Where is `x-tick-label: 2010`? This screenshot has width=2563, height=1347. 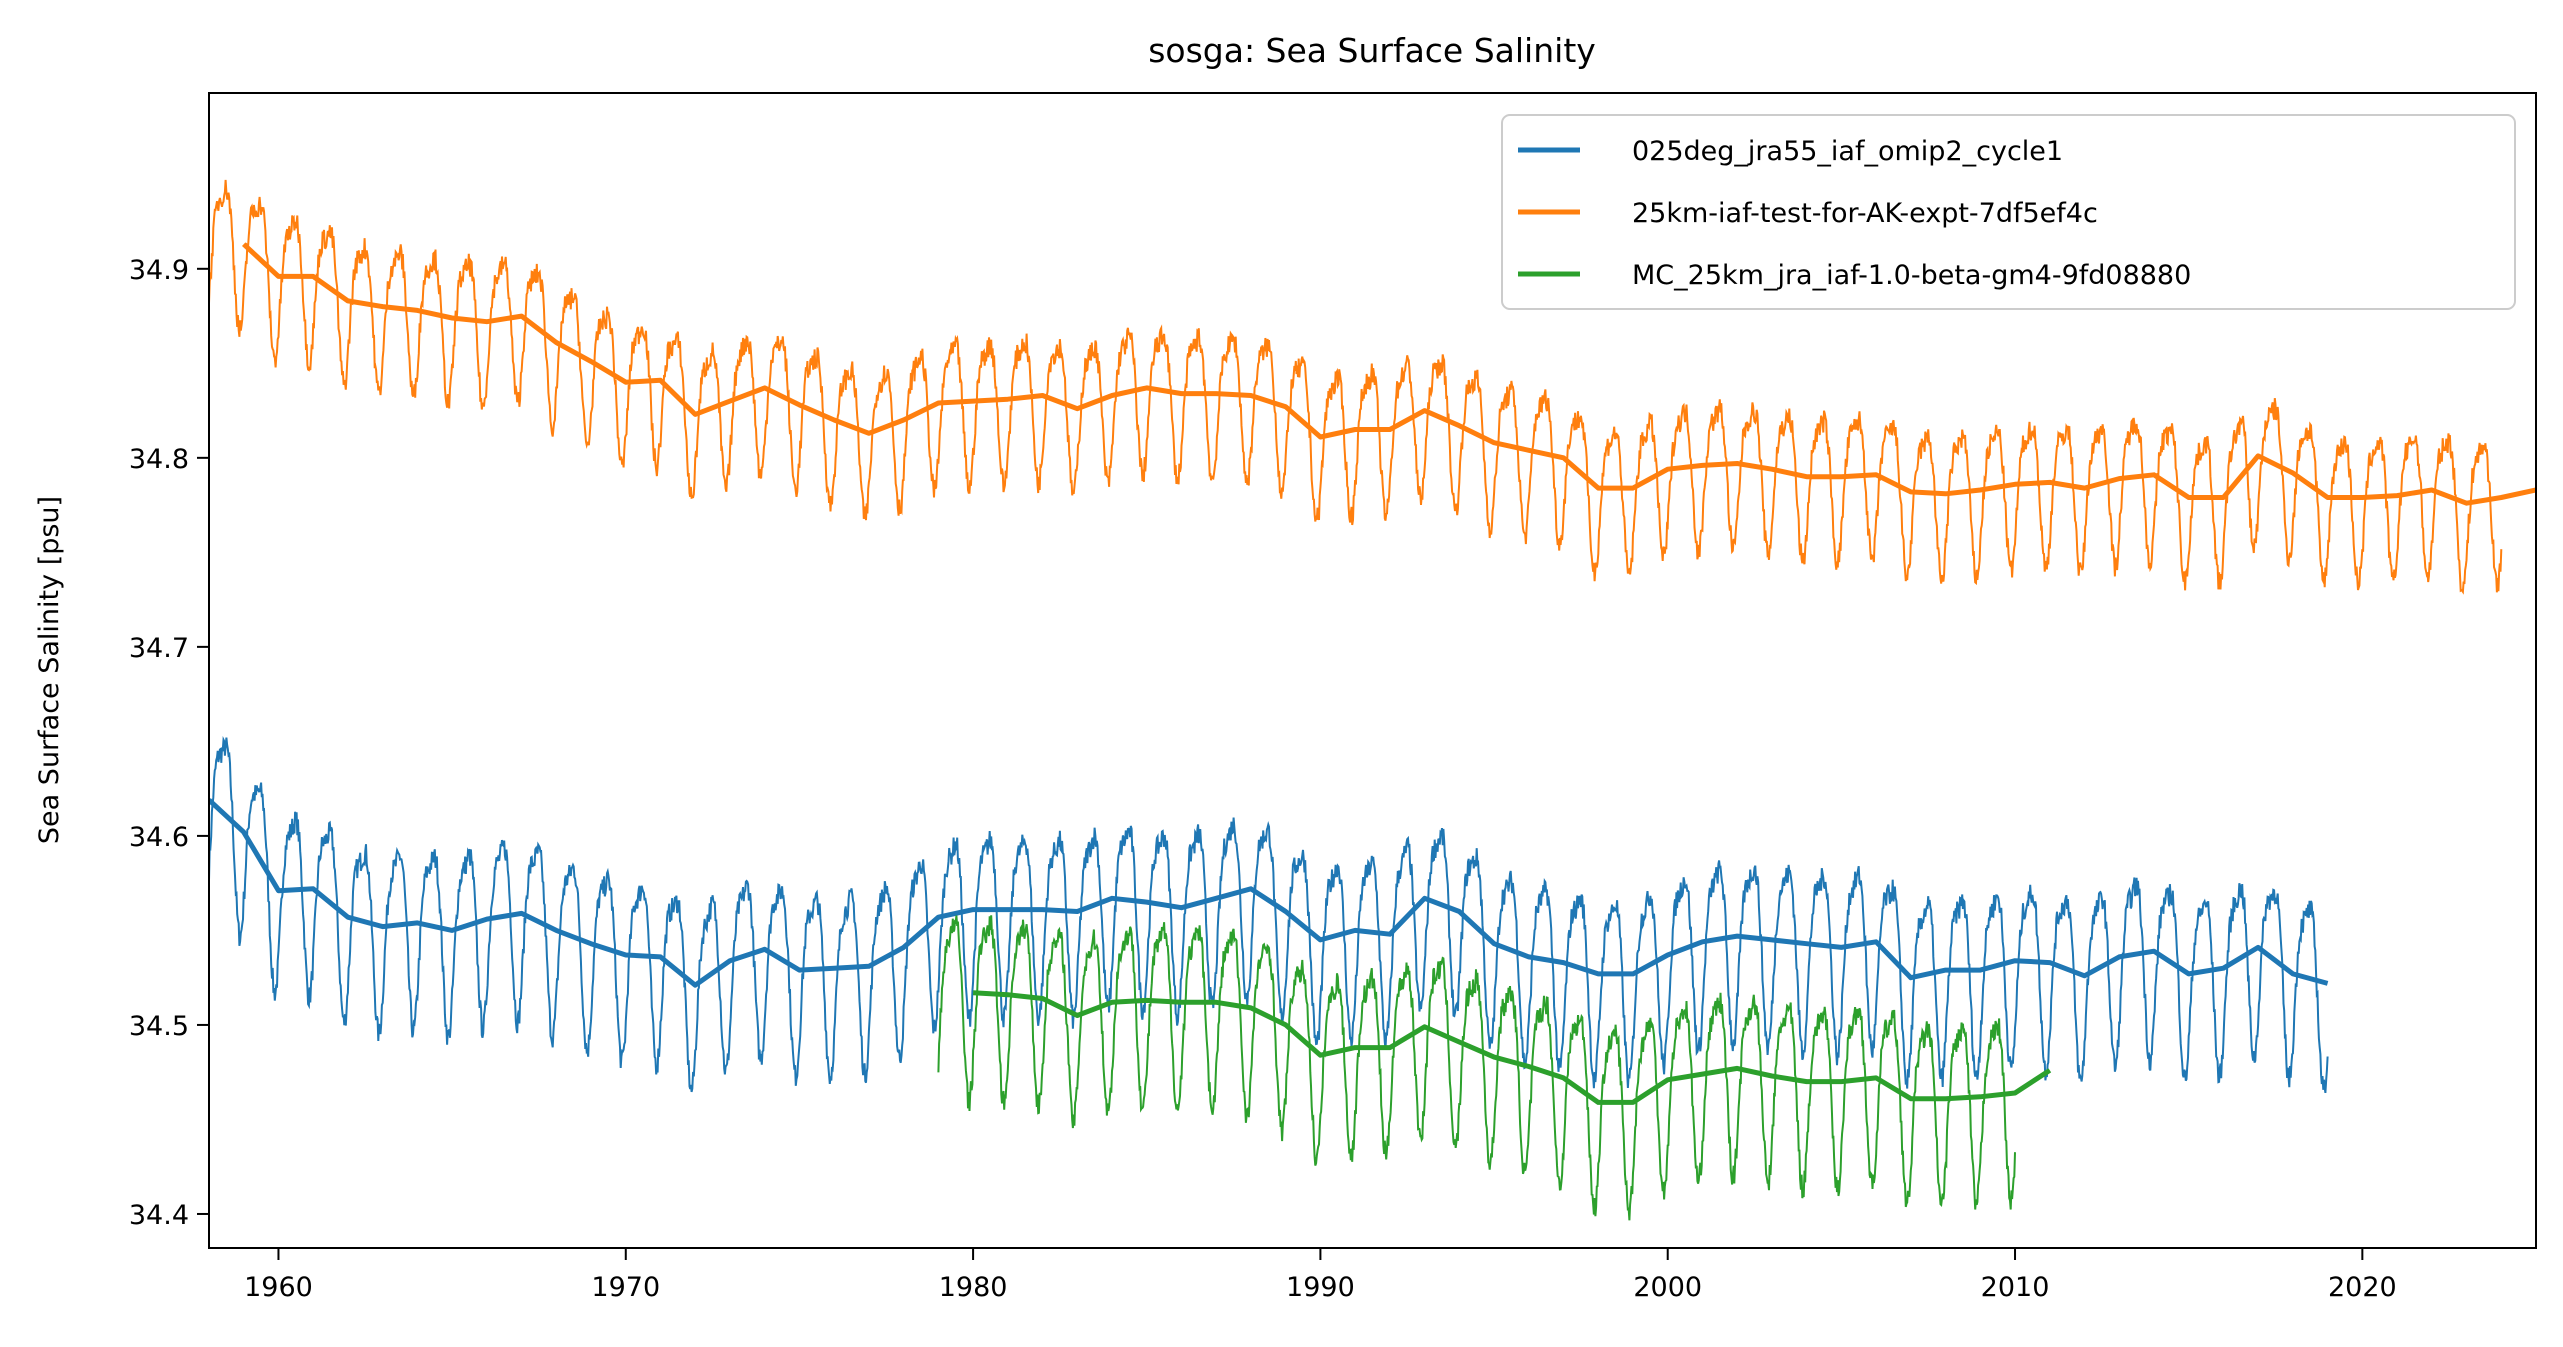 x-tick-label: 2010 is located at coordinates (2015, 1287).